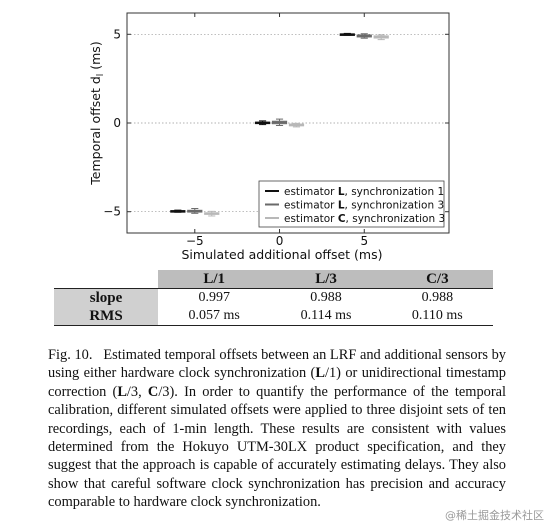 This screenshot has width=554, height=529. I want to click on row-header: slope, so click(106, 297).